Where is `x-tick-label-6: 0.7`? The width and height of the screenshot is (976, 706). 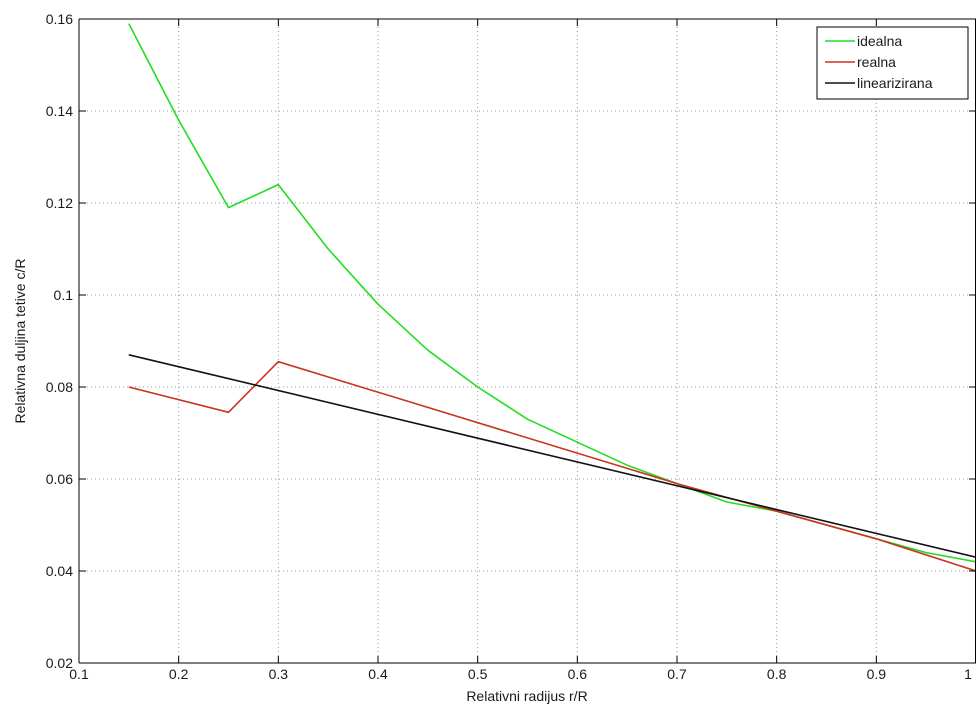
x-tick-label-6: 0.7 is located at coordinates (677, 674).